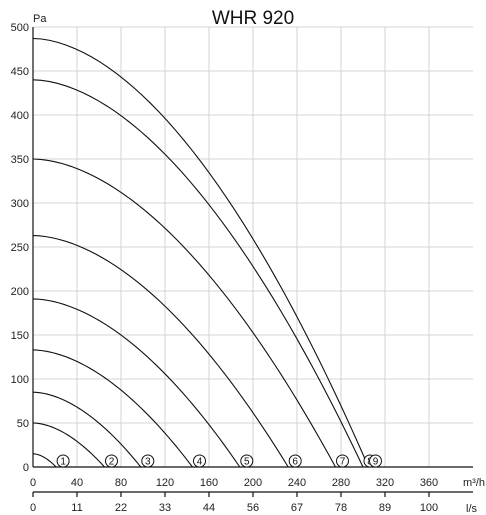 Image resolution: width=486 pixels, height=515 pixels. Describe the element at coordinates (77, 483) in the screenshot. I see `x-tick-label: 40` at that location.